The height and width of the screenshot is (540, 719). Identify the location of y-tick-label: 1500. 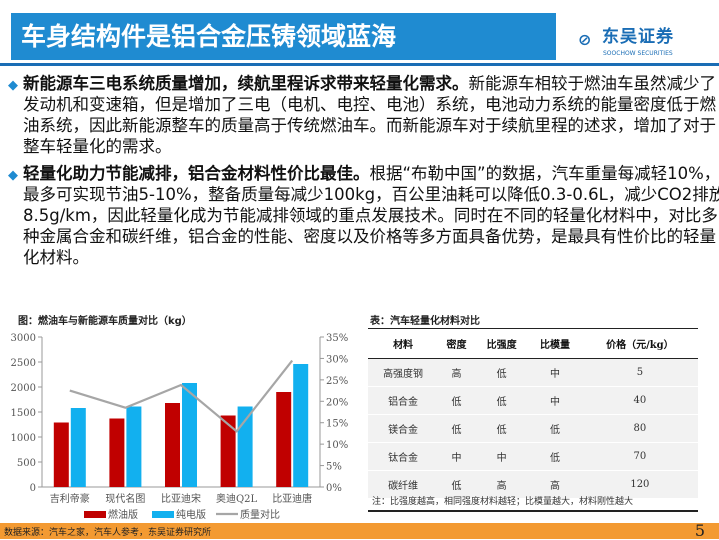
(23, 413).